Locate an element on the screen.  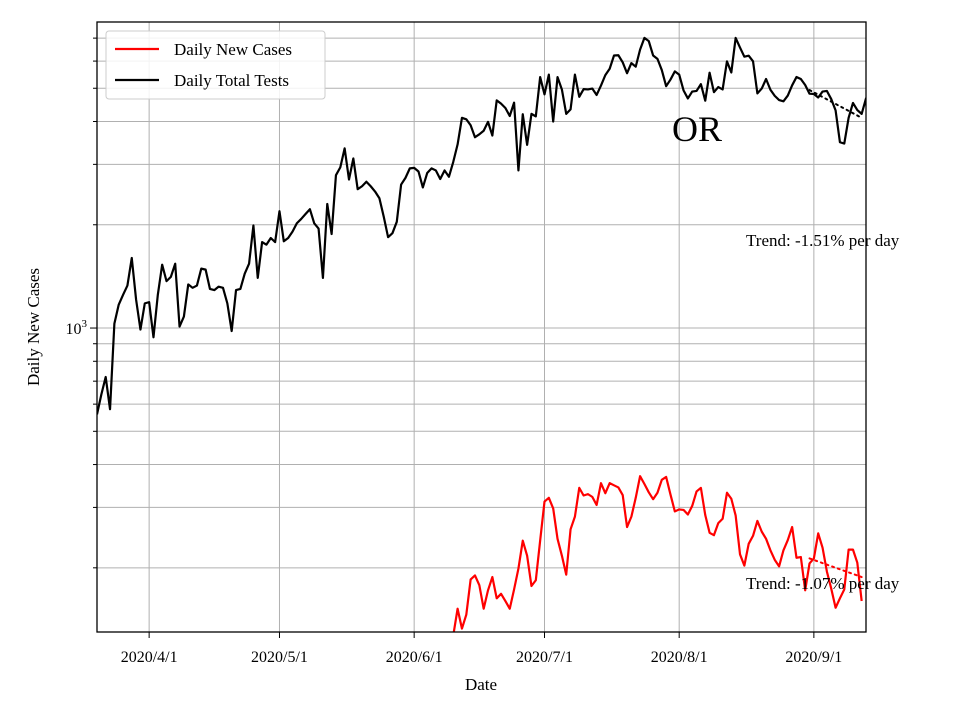
legend: Daily New Cases Daily Total Tests is located at coordinates (215, 65).